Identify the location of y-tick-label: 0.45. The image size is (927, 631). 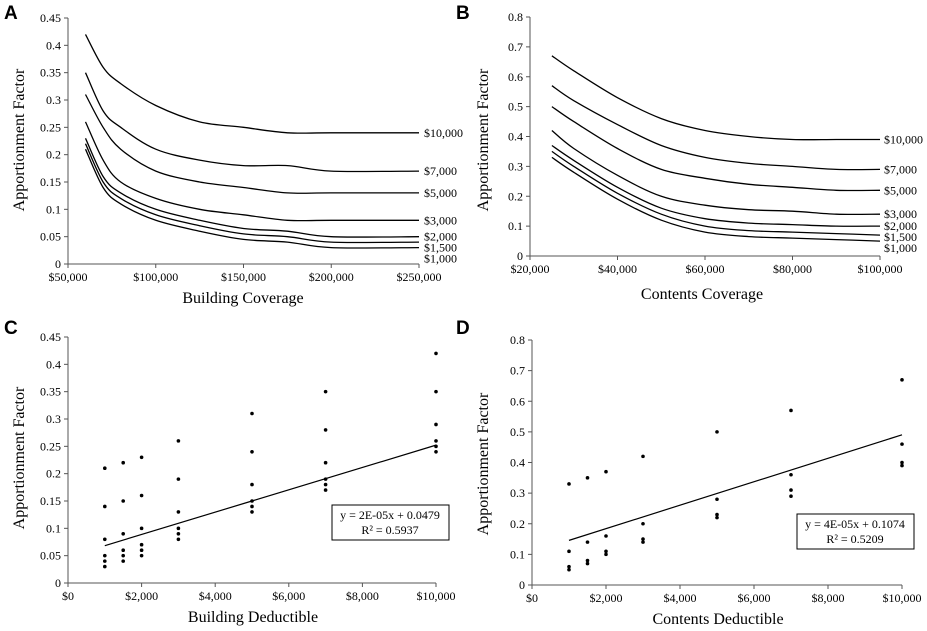
(50, 337).